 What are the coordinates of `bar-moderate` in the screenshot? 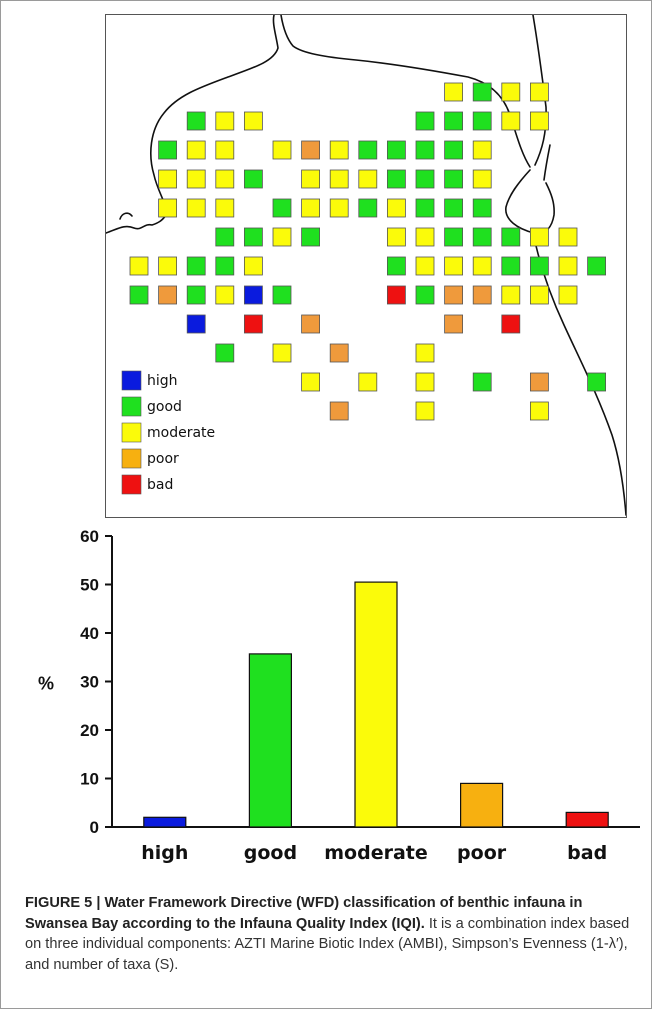 It's located at (376, 704).